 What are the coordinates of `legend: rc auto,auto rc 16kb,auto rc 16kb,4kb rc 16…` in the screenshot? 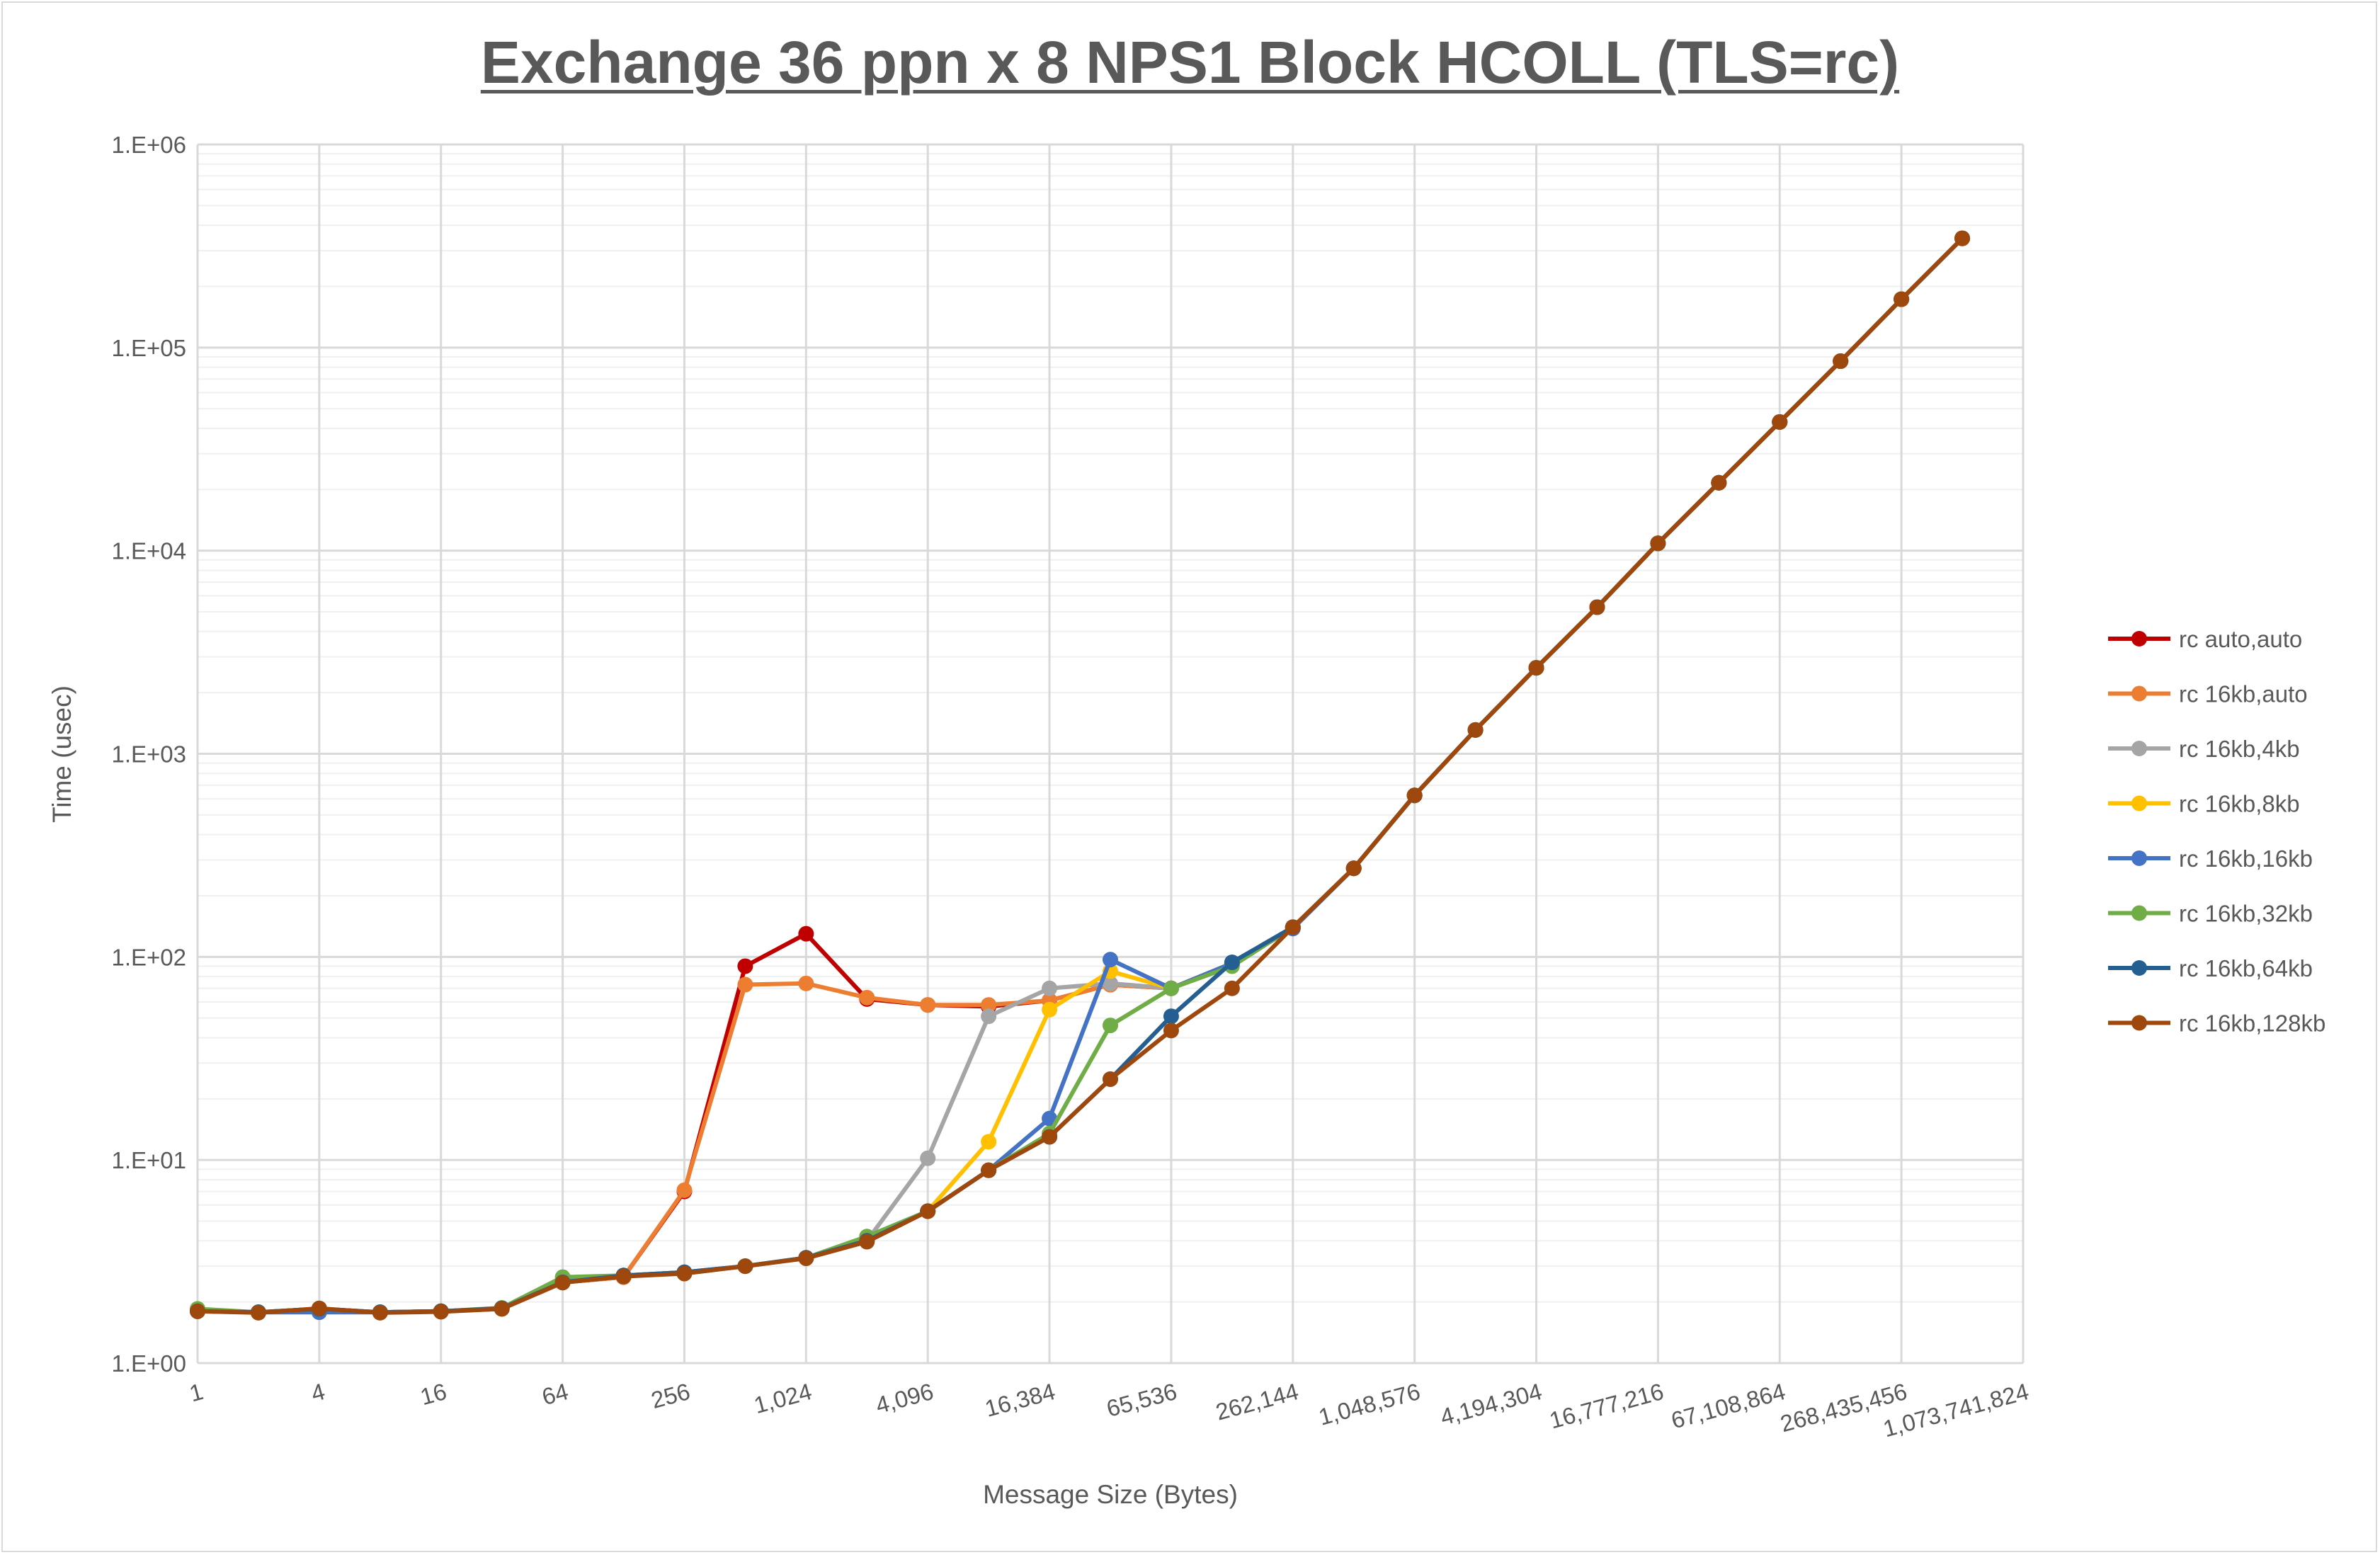 It's located at (2216, 831).